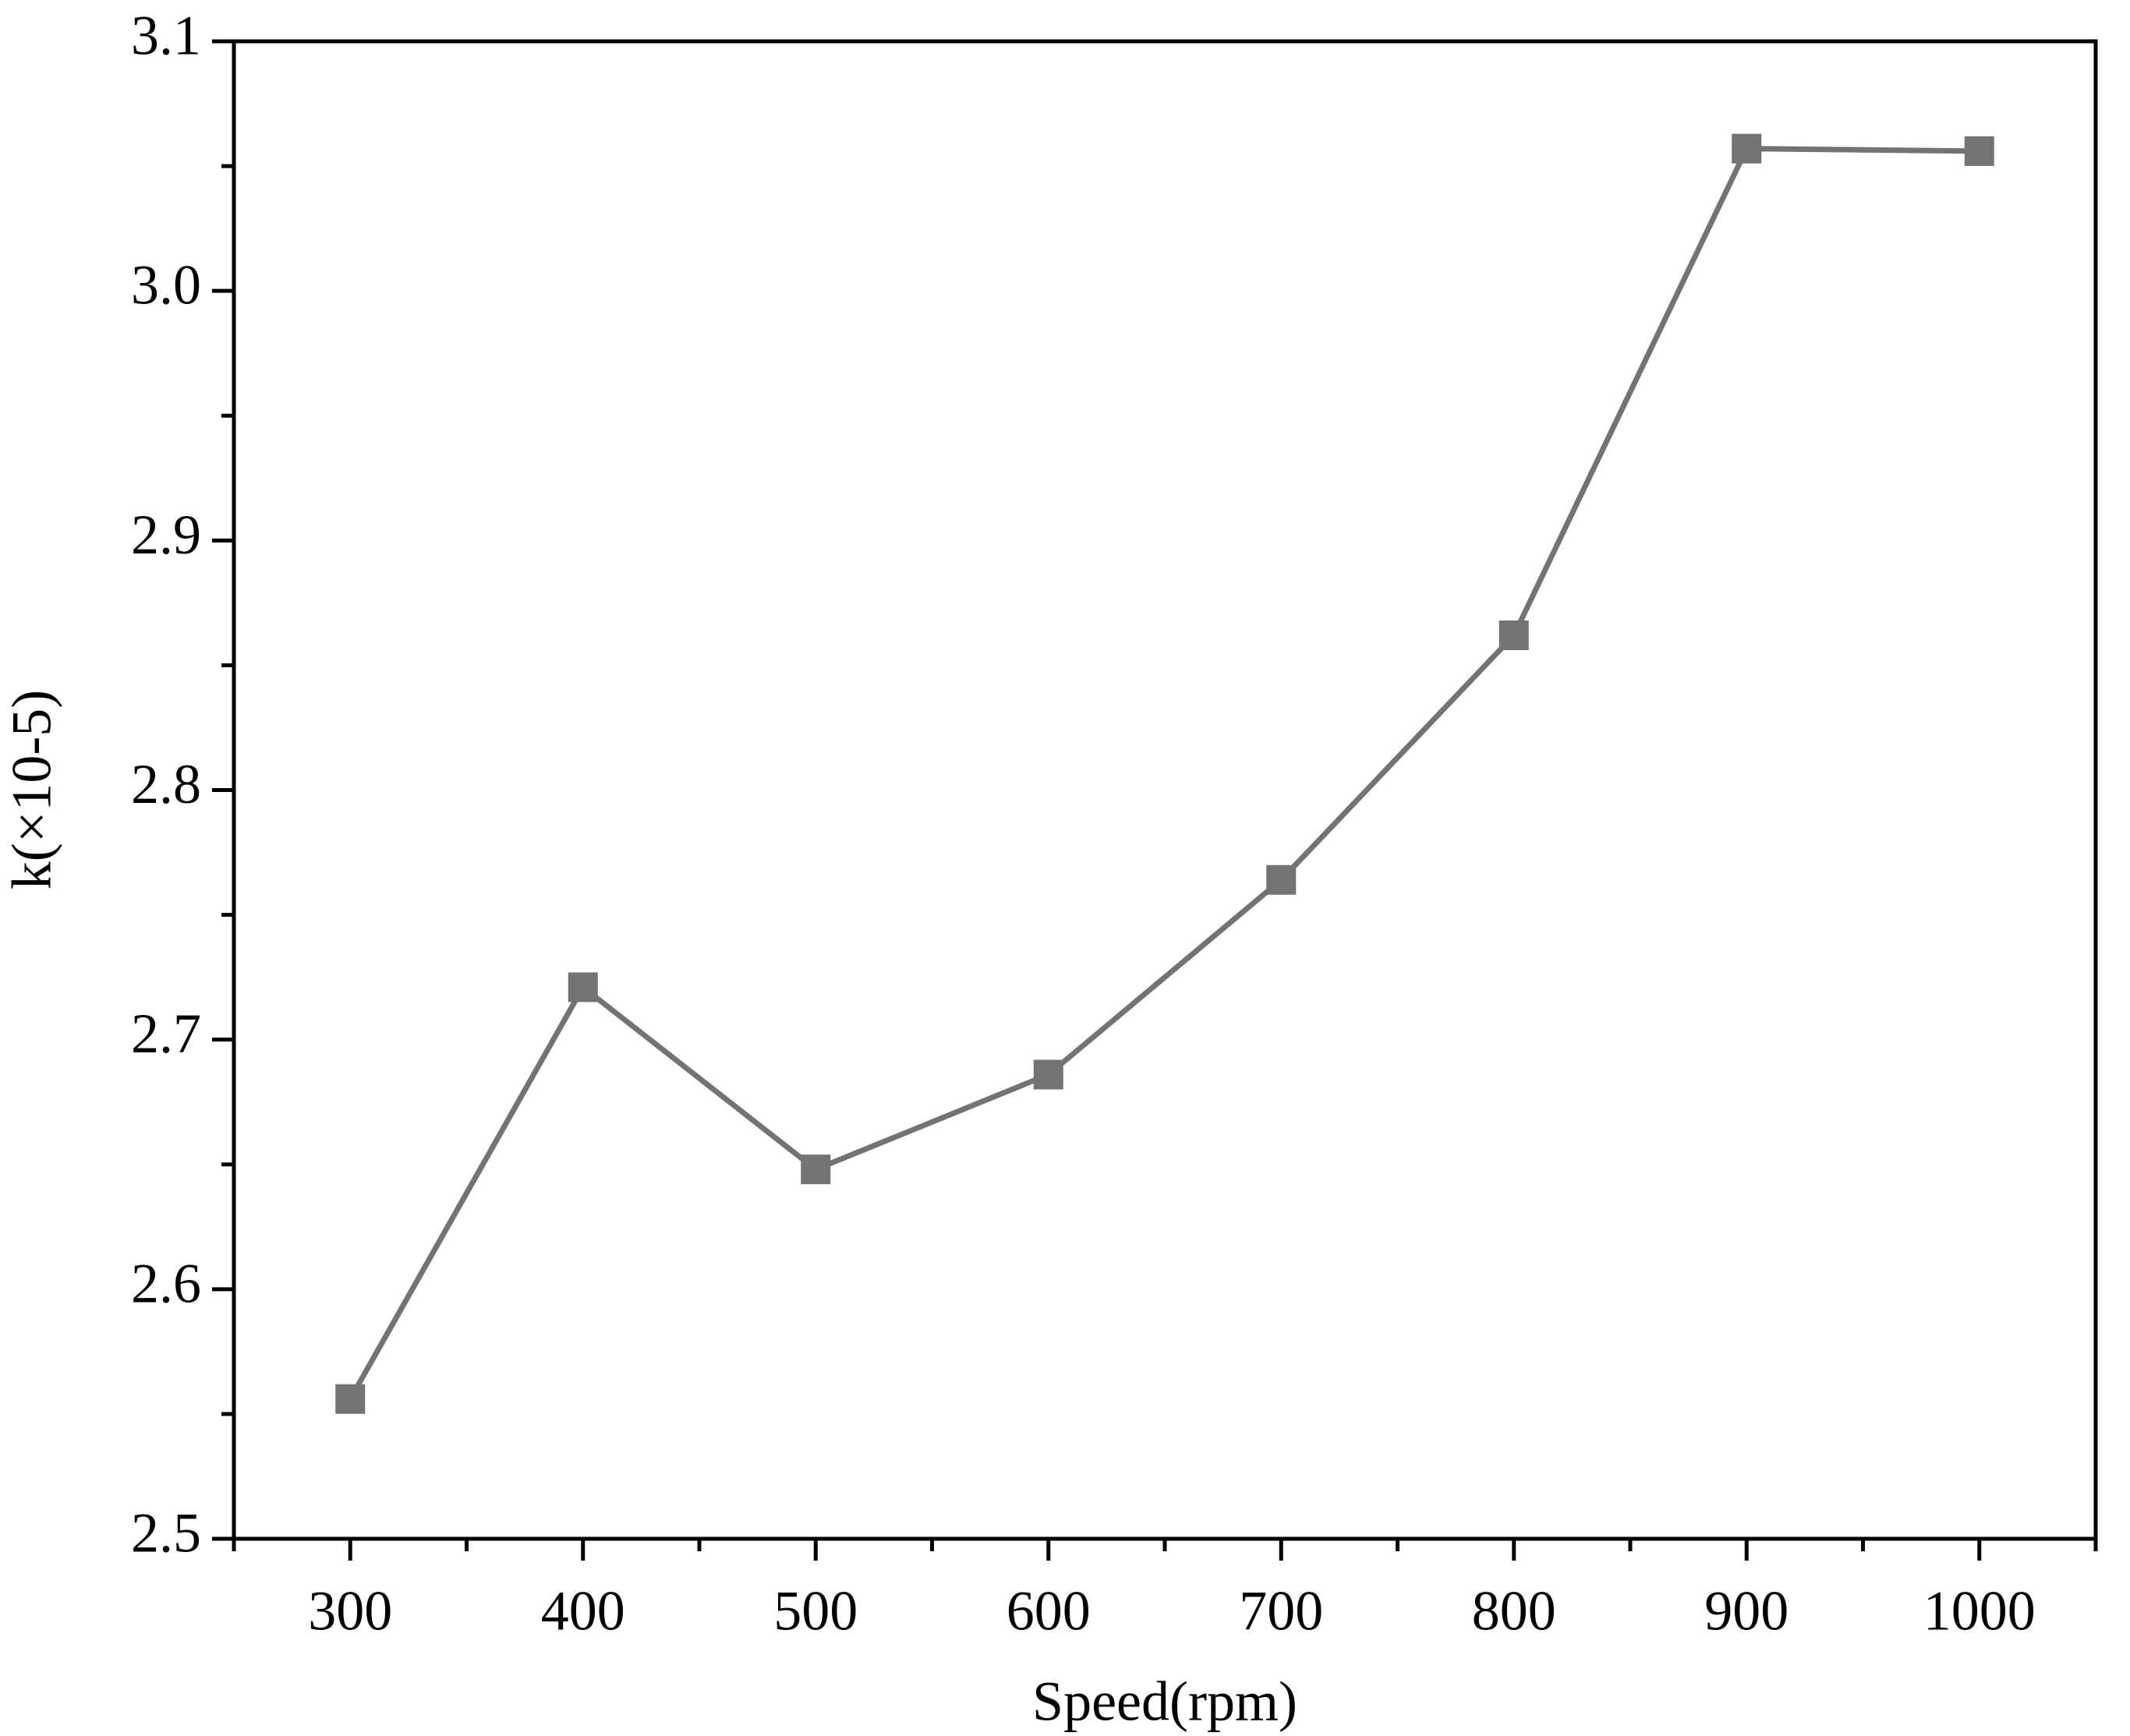  I want to click on x-tick-label: 300, so click(350, 1611).